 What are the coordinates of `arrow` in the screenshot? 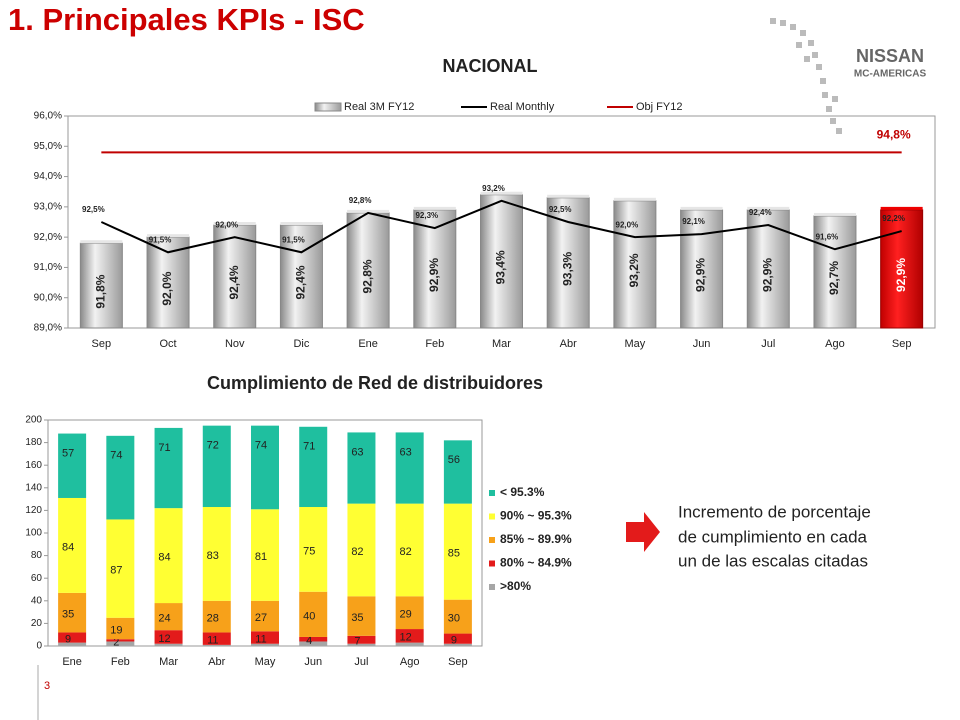 It's located at (643, 532).